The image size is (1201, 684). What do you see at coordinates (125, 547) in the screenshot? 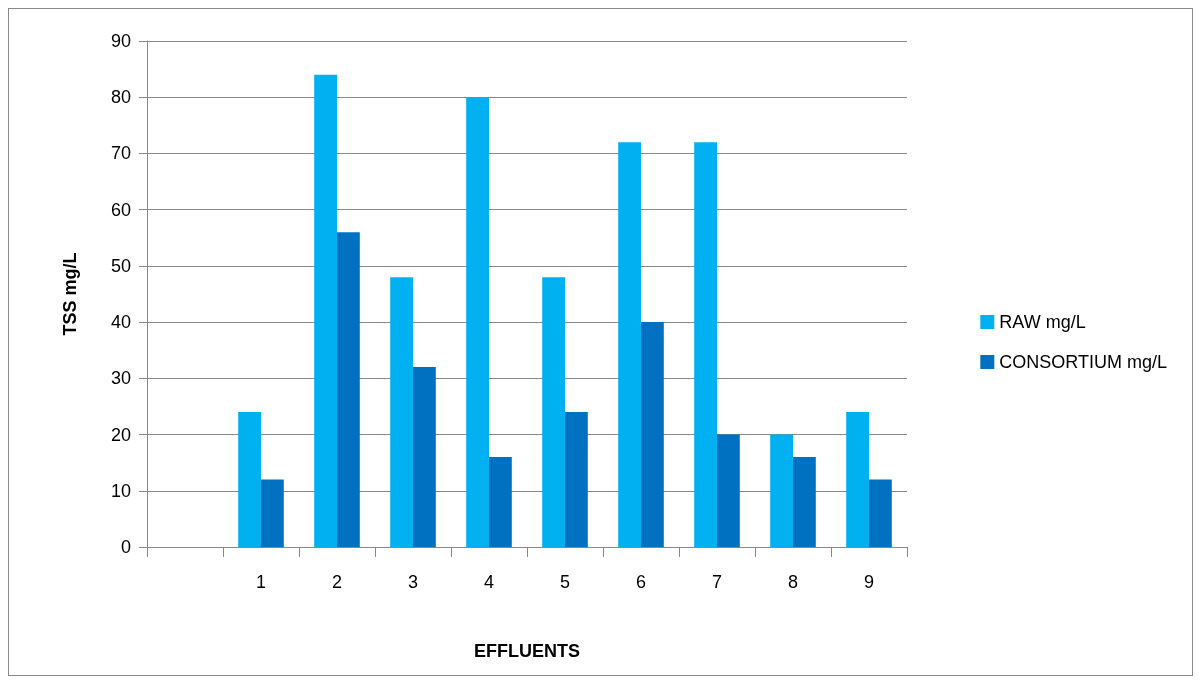
I see `y-tick-label: 0` at bounding box center [125, 547].